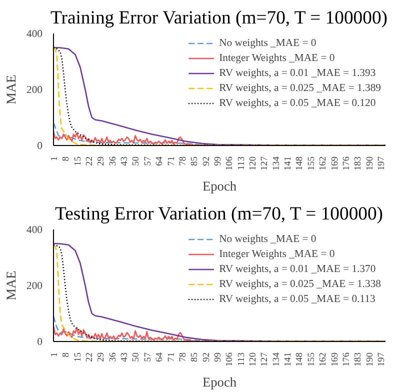  Describe the element at coordinates (297, 299) in the screenshot. I see `legend-label: RV weights, a = 0.05 _MAE = 0.113` at that location.